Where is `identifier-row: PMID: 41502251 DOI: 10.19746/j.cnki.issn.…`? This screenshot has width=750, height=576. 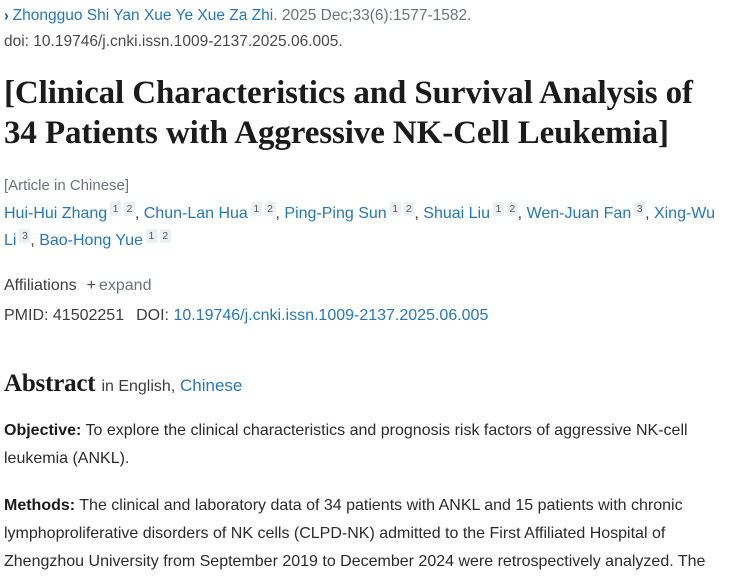
identifier-row: PMID: 41502251 DOI: 10.19746/j.cnki.issn.… is located at coordinates (369, 316).